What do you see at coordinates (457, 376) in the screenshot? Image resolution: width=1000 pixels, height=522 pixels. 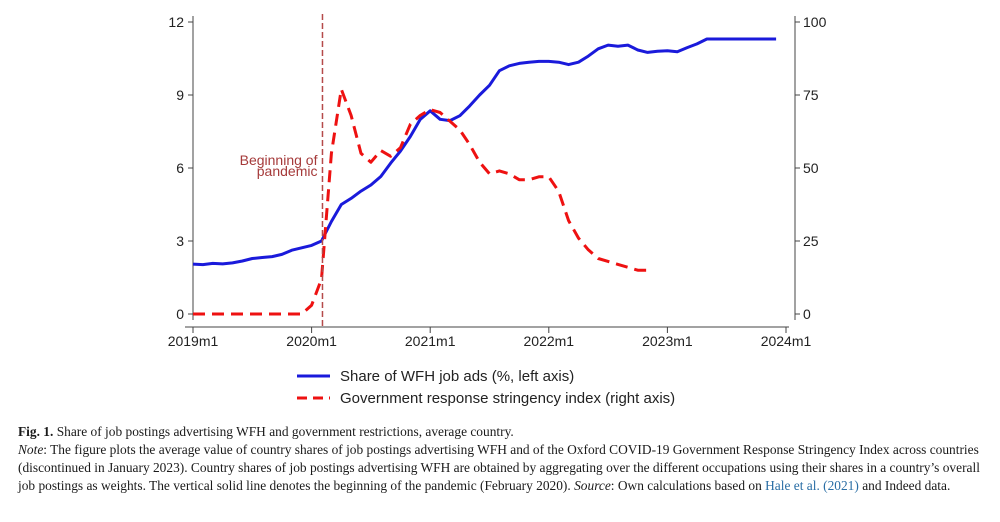 I see `legend-label-wfh: Share of WFH job ads (%, left axis)` at bounding box center [457, 376].